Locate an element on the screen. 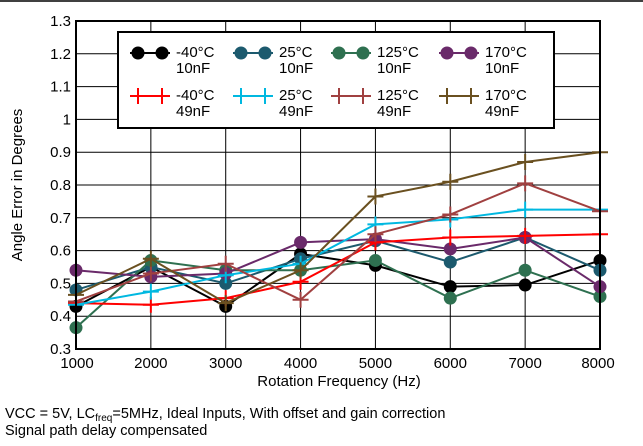 Image resolution: width=643 pixels, height=446 pixels. y-axis-label: Angle Error in Degrees is located at coordinates (17, 185).